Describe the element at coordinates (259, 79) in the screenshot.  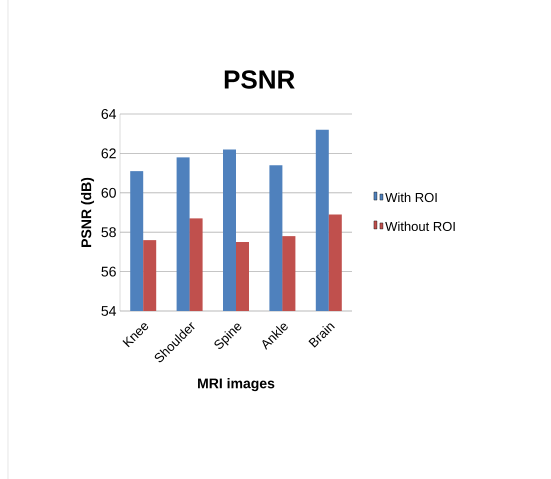
I see `chart-title: PSNR` at that location.